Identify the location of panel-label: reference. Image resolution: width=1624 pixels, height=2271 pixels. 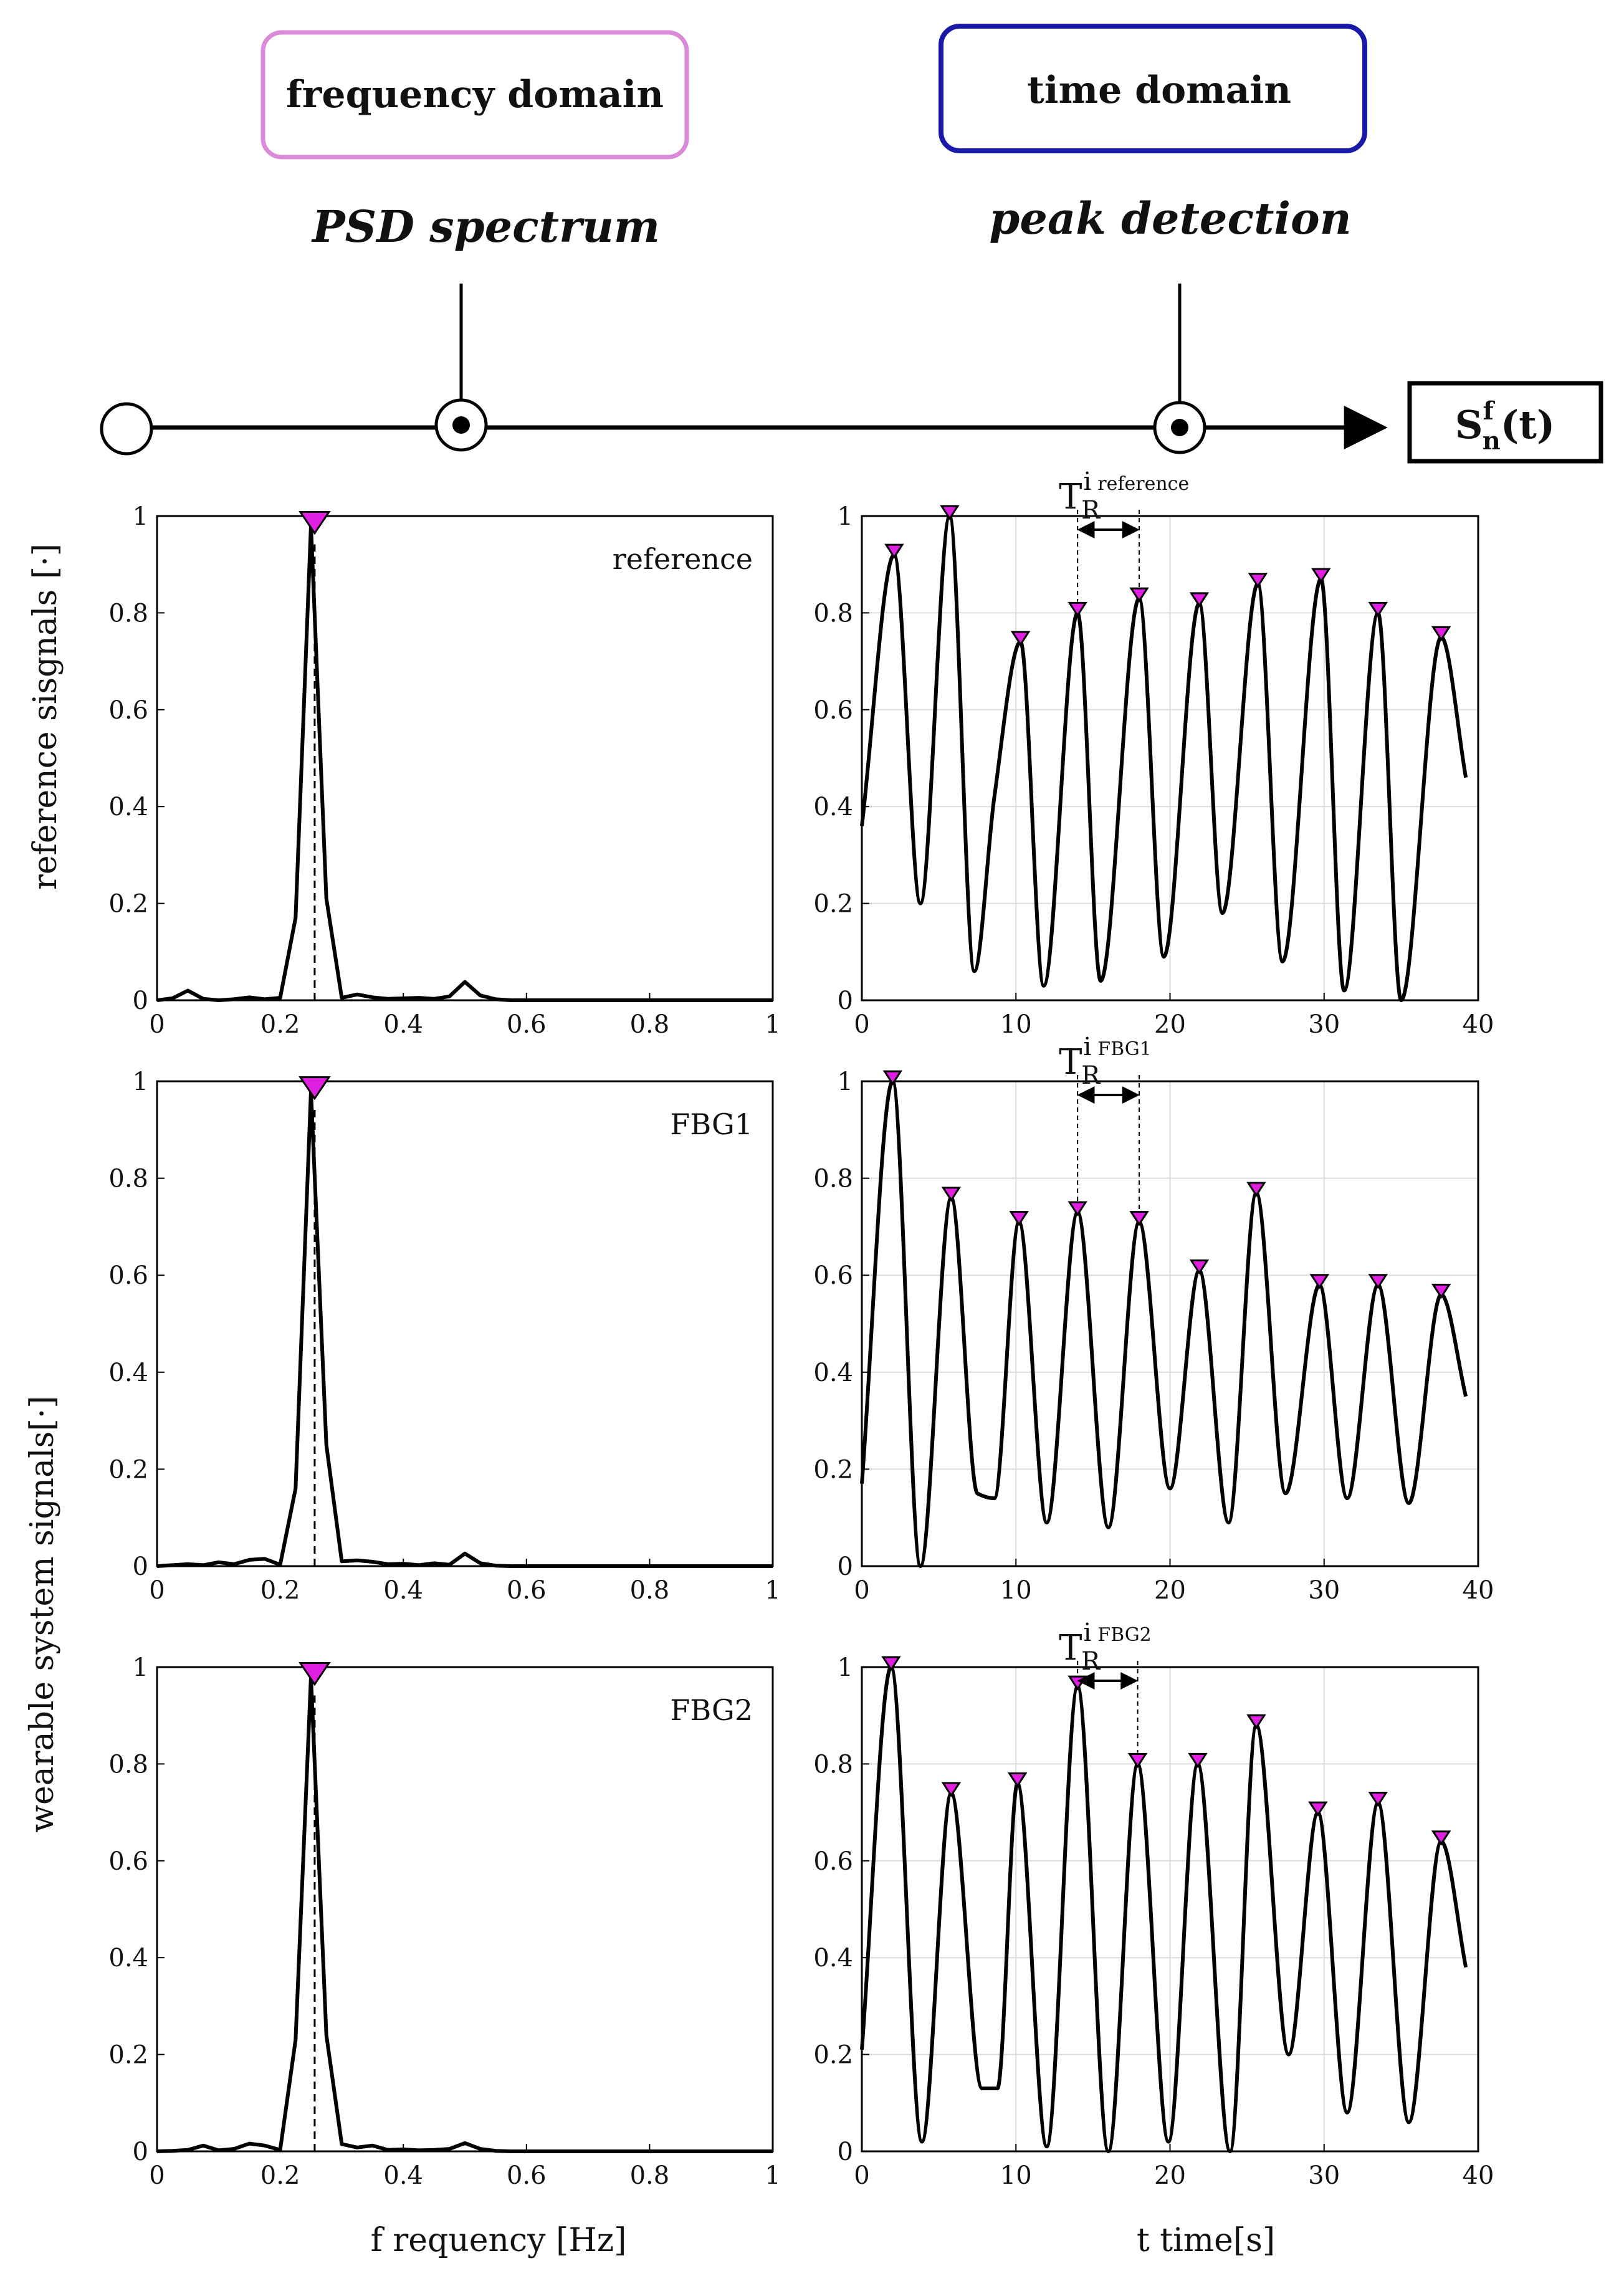
(683, 559).